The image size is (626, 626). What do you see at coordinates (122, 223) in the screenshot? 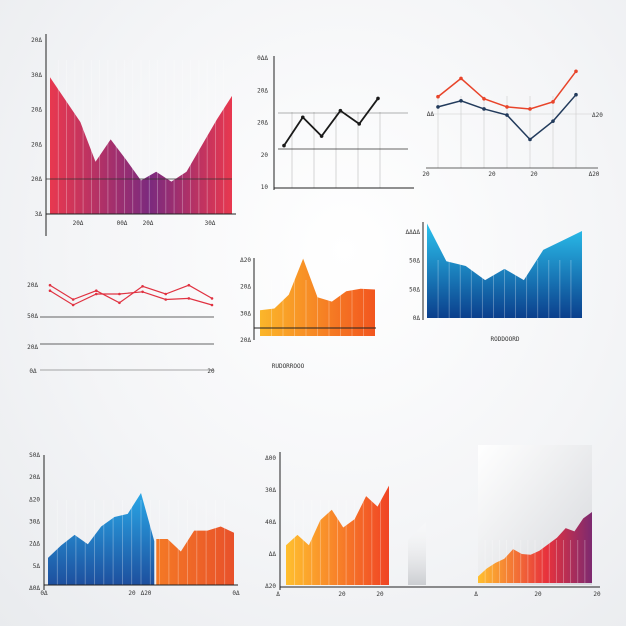
I see `chart-1-x-tick: 00Δ` at bounding box center [122, 223].